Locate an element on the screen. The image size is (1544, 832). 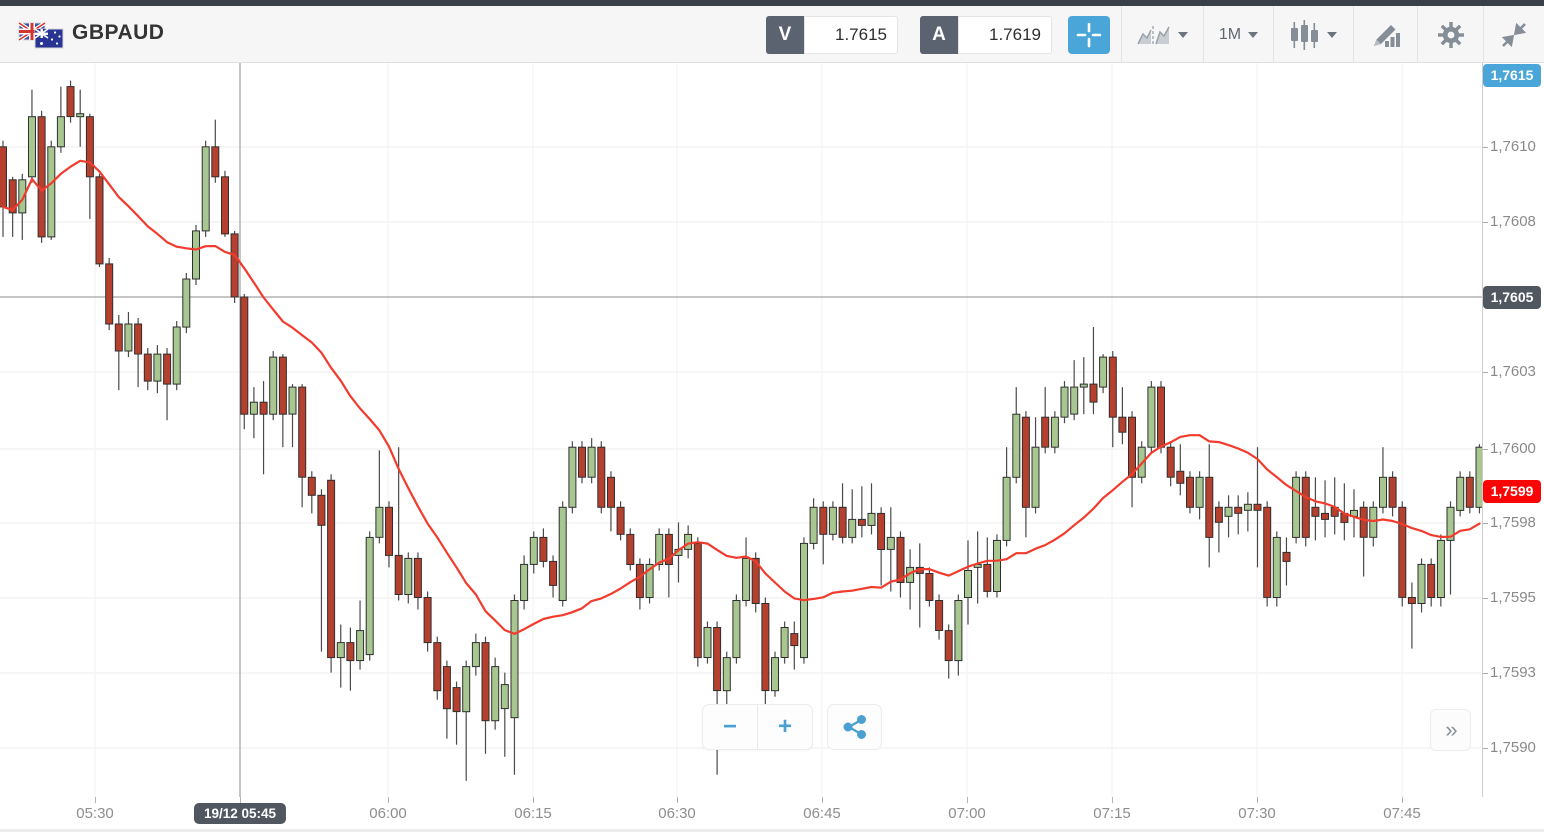
zoom-in-button: + is located at coordinates (784, 726).